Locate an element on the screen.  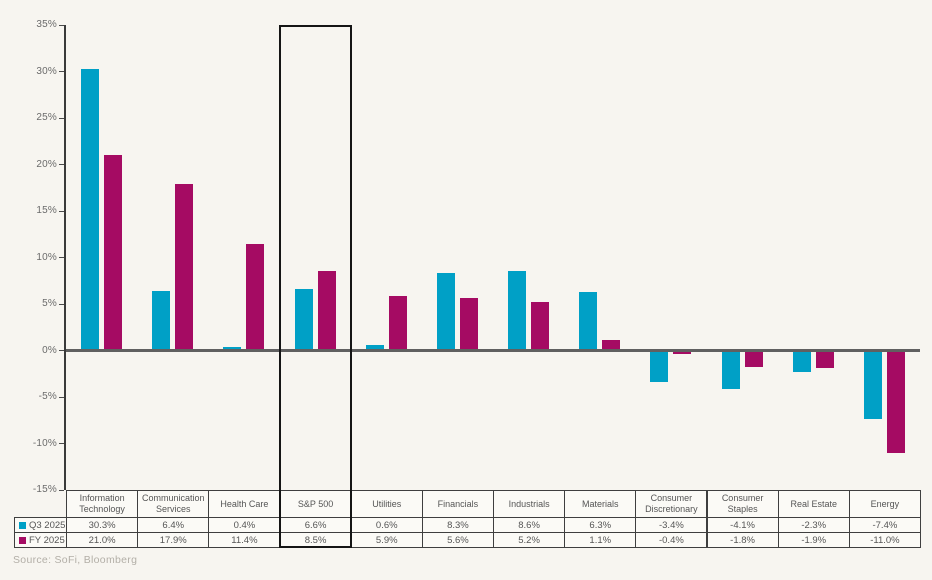
bar-q3-2025-consumer-discretionary is located at coordinates (659, 366).